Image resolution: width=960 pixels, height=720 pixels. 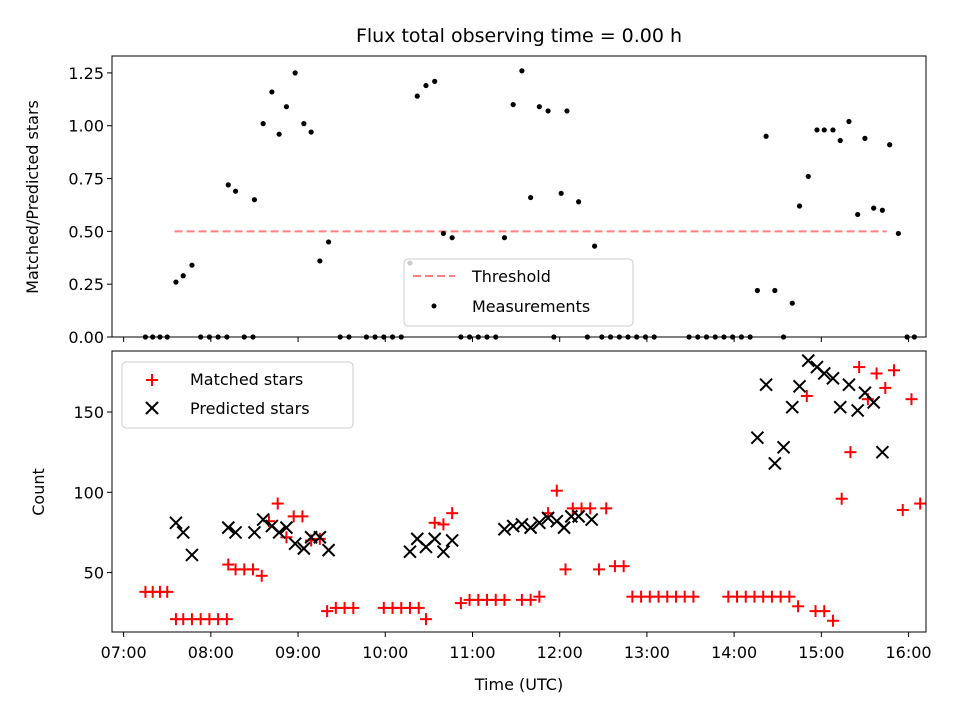 What do you see at coordinates (246, 379) in the screenshot?
I see `matched-legend-label: Matched stars` at bounding box center [246, 379].